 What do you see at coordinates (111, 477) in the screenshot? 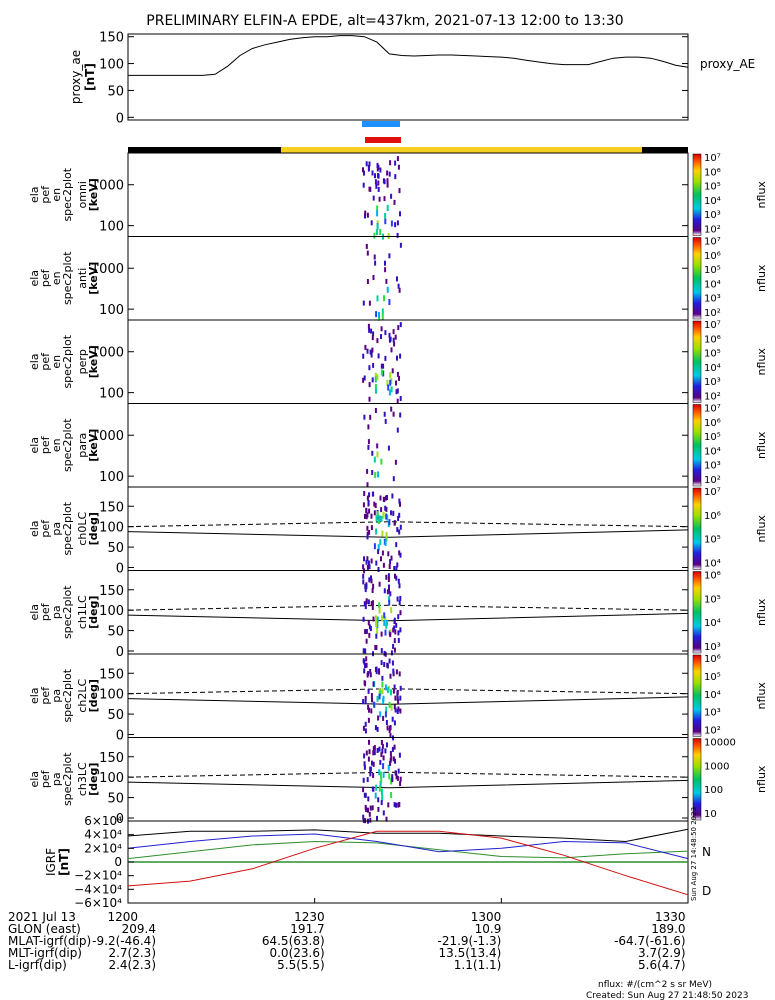
I see `en_para-tick-label: 100` at bounding box center [111, 477].